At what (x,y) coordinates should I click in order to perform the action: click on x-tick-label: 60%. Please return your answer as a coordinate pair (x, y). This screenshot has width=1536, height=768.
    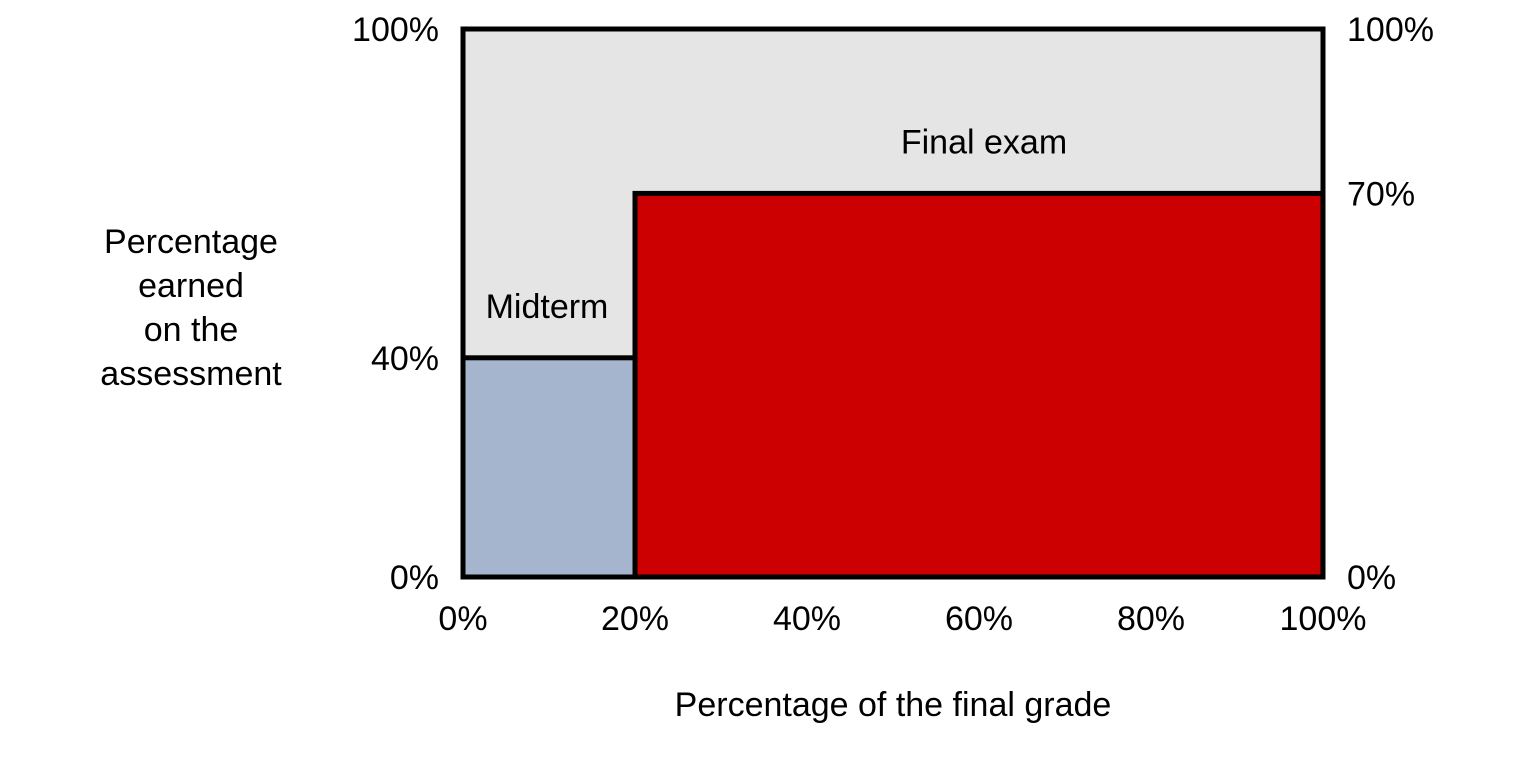
    Looking at the image, I should click on (979, 619).